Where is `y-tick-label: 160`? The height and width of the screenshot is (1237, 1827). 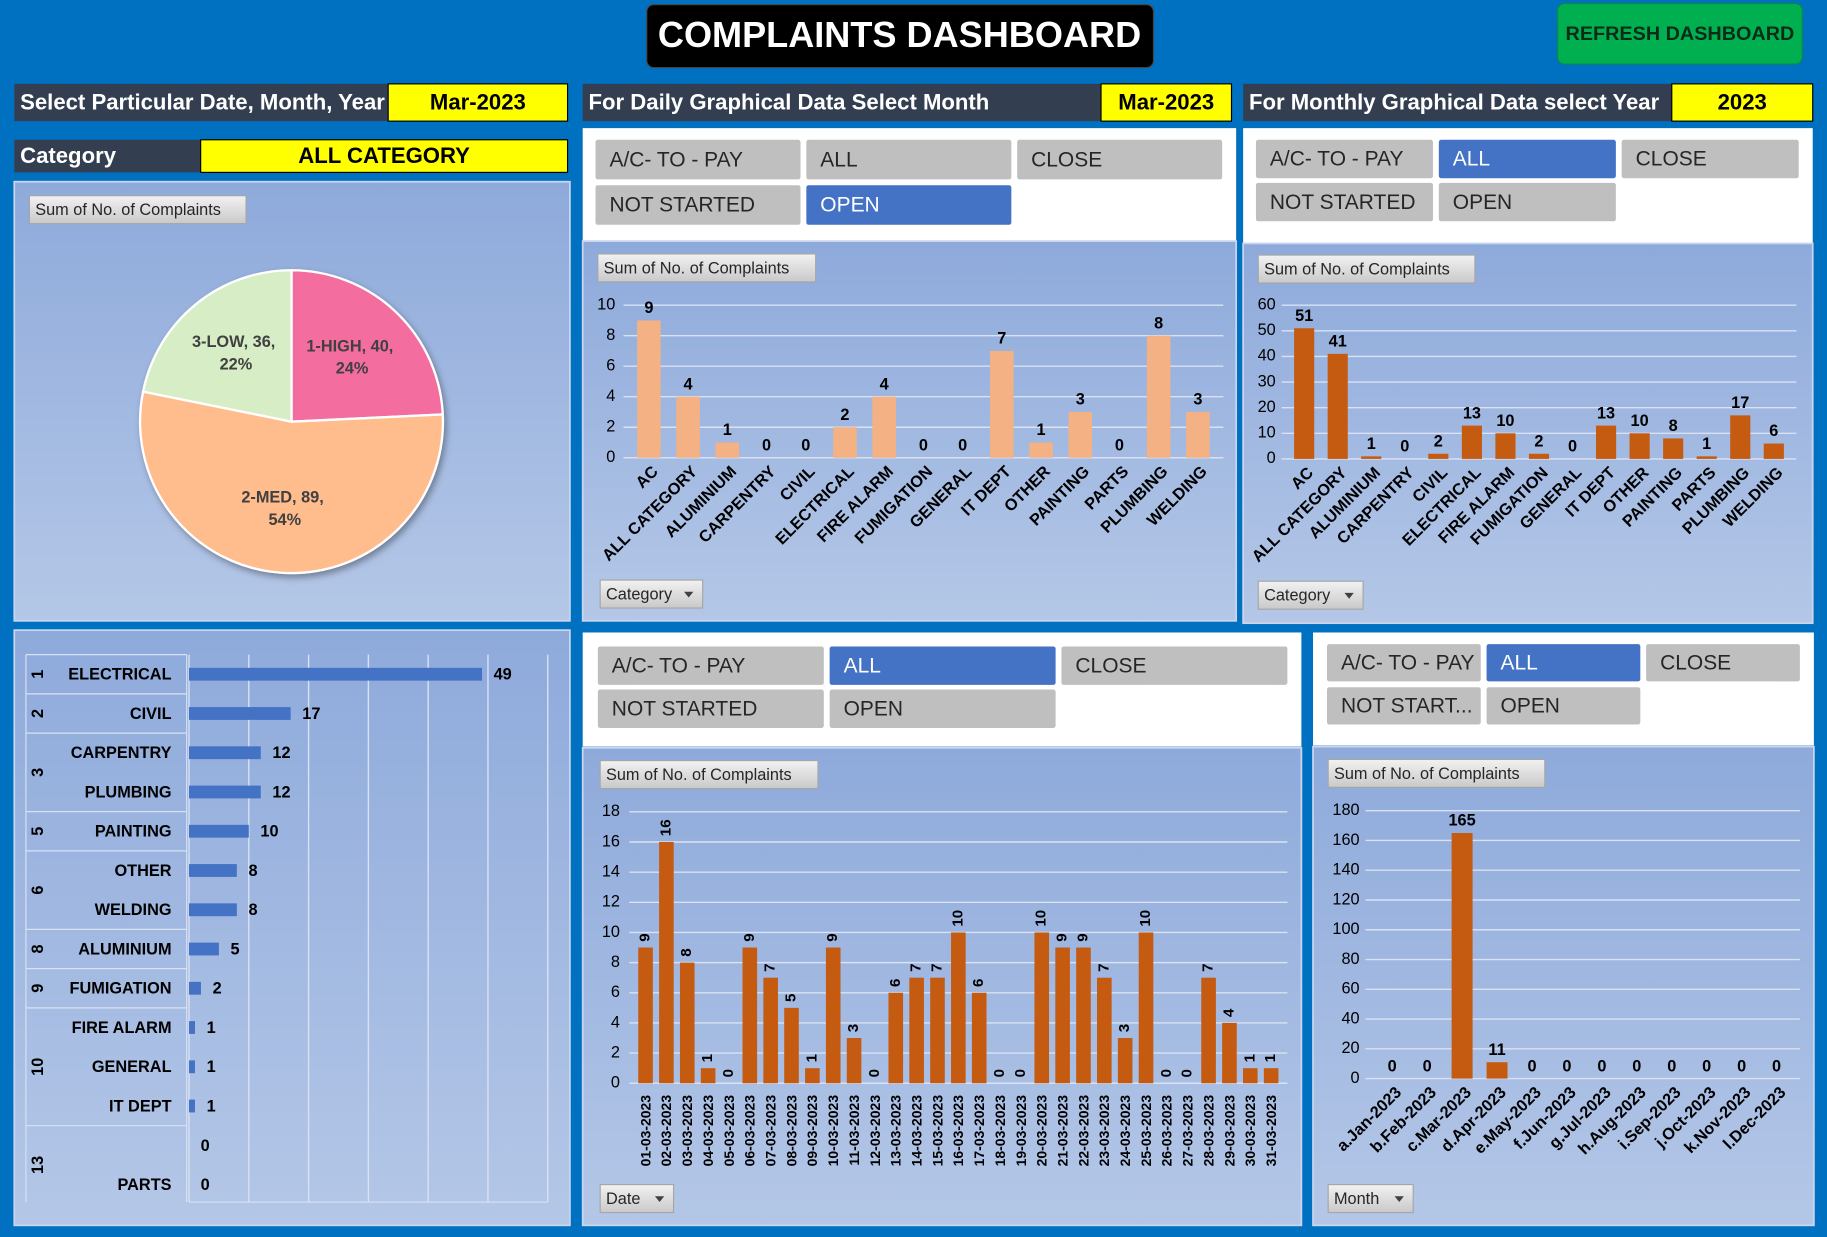 y-tick-label: 160 is located at coordinates (1345, 840).